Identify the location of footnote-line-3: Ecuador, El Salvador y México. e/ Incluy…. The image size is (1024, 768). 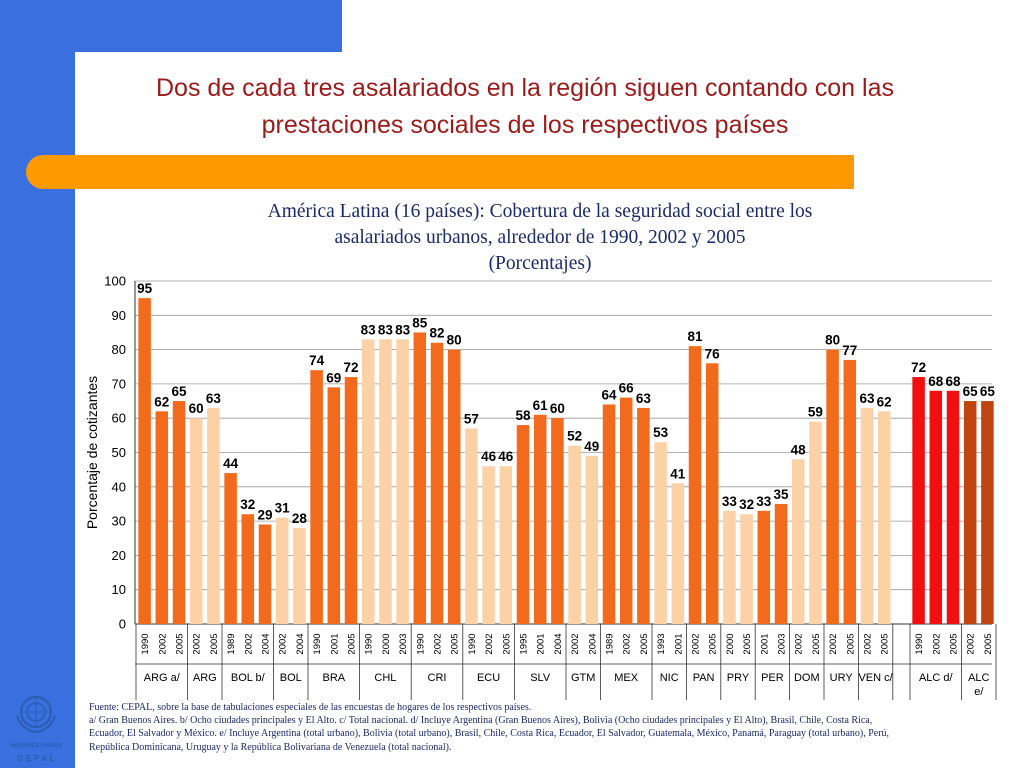
(489, 734).